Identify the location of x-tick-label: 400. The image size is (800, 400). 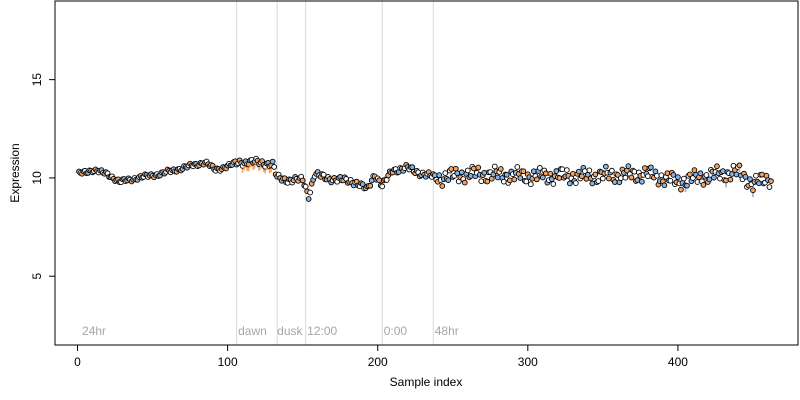
(678, 362).